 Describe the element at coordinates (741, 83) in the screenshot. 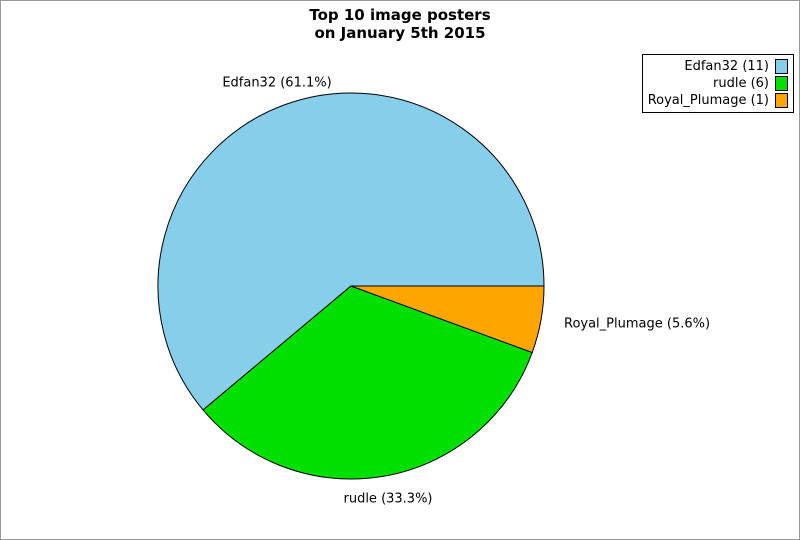

I see `legend-label: rudle (6)` at that location.